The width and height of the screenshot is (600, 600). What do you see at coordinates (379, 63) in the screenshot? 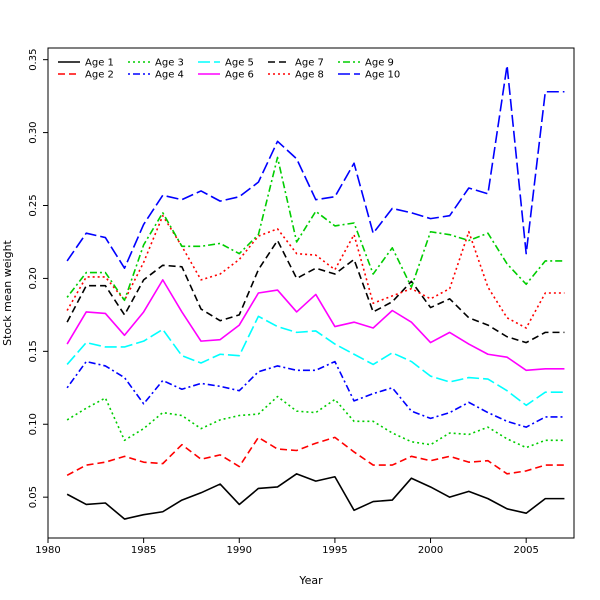
I see `legend-label: Age 9` at bounding box center [379, 63].